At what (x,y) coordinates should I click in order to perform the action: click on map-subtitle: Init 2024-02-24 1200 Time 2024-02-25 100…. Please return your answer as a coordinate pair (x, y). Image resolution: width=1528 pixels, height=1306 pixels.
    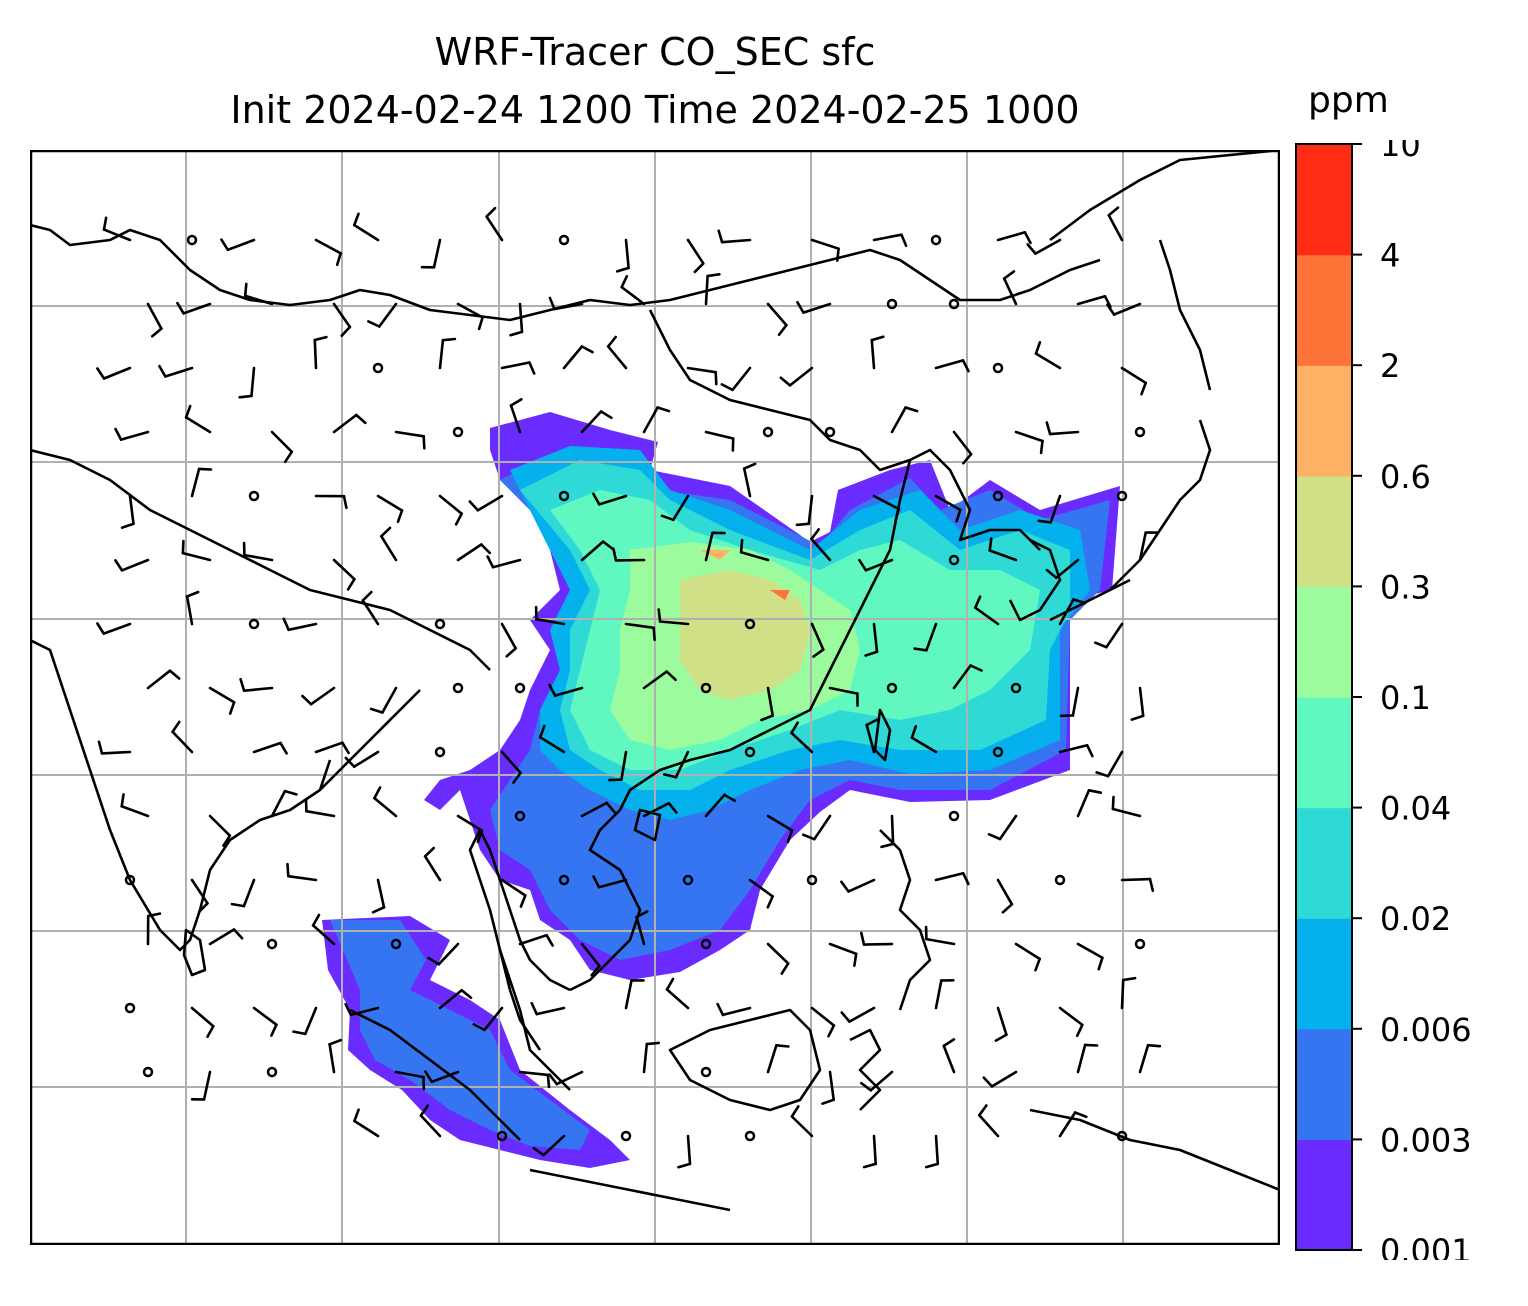
    Looking at the image, I should click on (655, 110).